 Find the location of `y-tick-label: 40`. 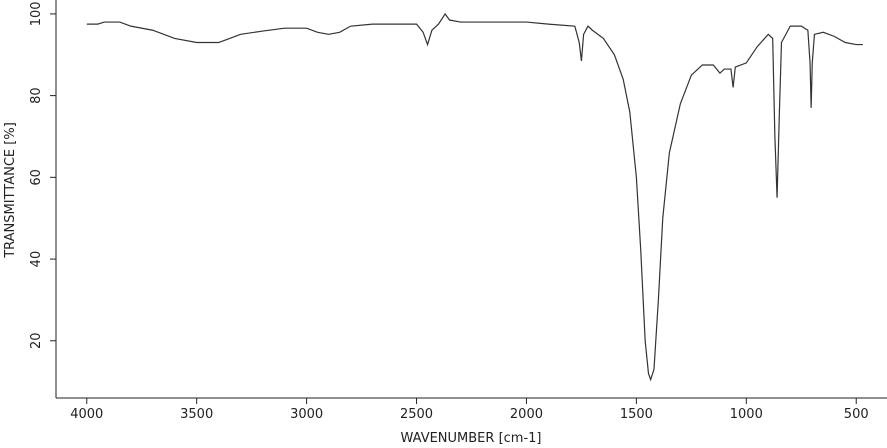

y-tick-label: 40 is located at coordinates (36, 259).